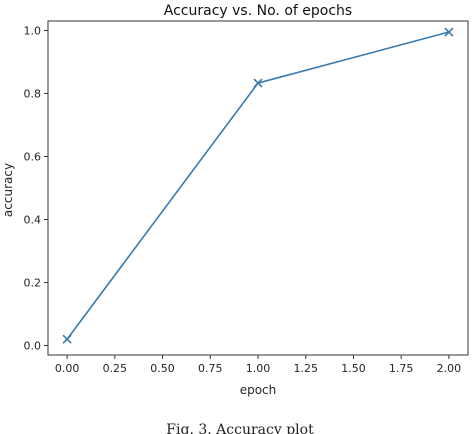 The height and width of the screenshot is (434, 474). What do you see at coordinates (401, 368) in the screenshot?
I see `x-tick-label: 1.75` at bounding box center [401, 368].